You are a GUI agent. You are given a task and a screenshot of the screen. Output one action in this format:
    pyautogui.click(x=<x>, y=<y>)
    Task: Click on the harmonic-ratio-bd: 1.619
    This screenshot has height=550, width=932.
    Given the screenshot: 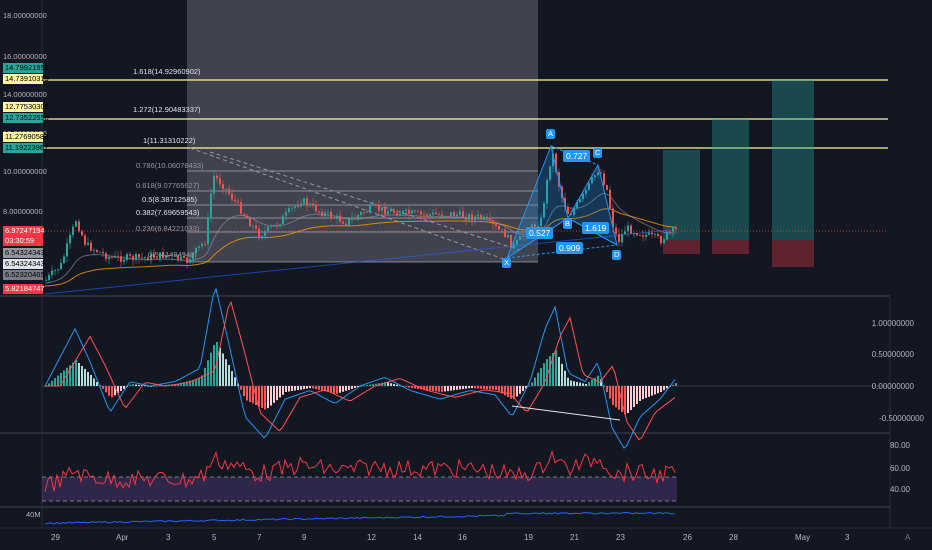 What is the action you would take?
    pyautogui.click(x=596, y=228)
    